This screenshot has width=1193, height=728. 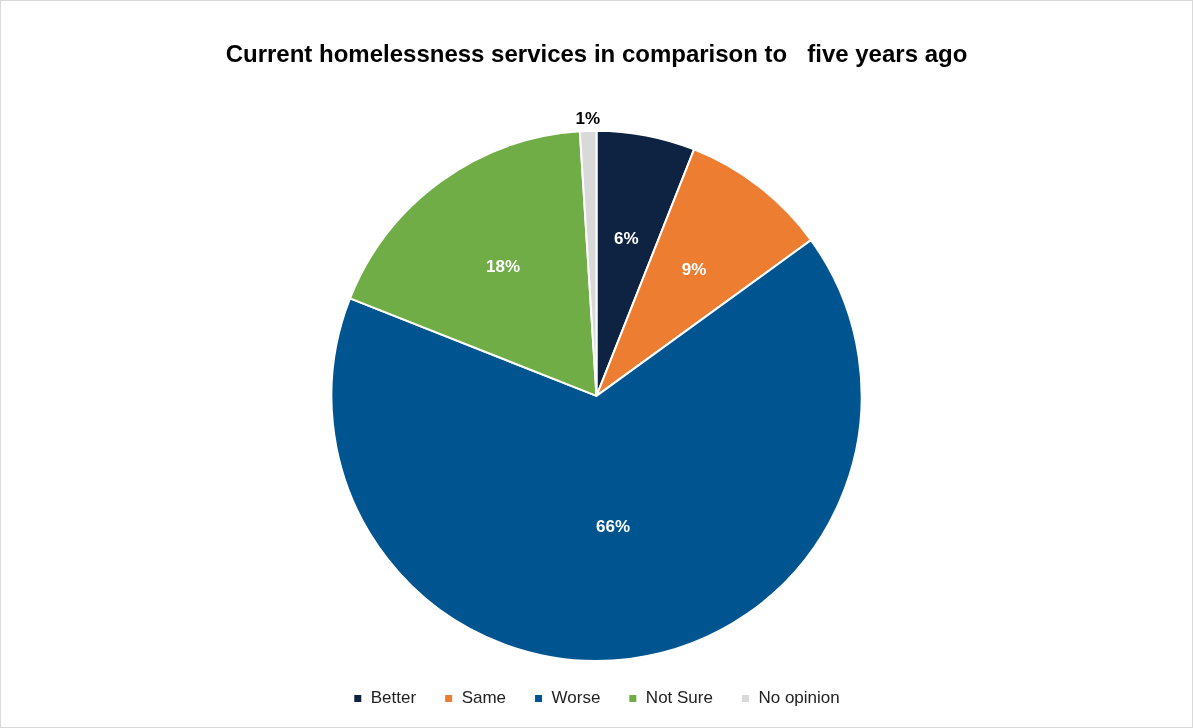 I want to click on data-label: 6%, so click(x=626, y=239).